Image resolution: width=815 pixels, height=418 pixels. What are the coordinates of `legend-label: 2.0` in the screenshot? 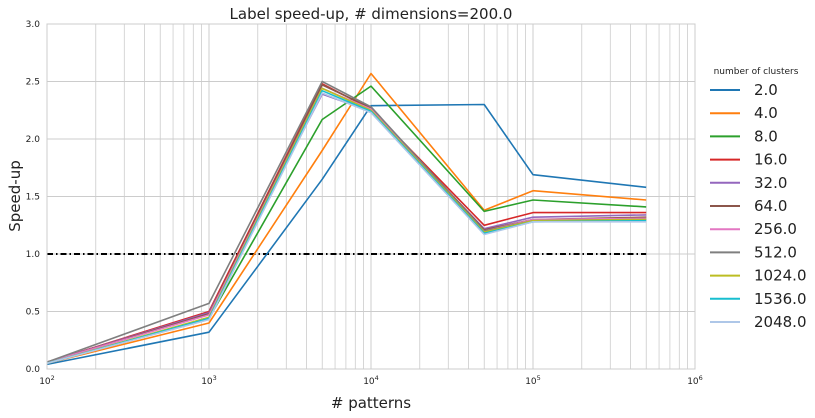 It's located at (766, 90).